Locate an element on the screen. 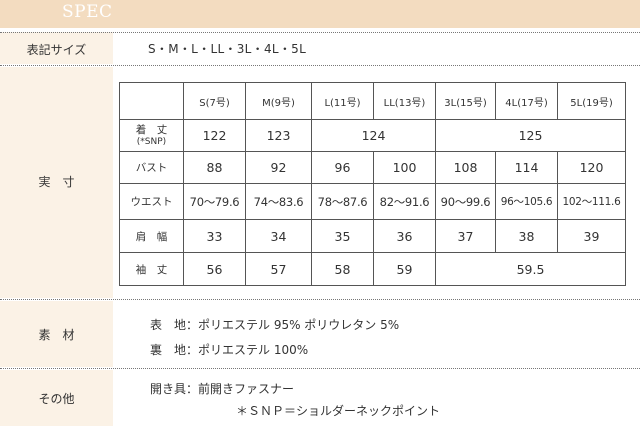 The height and width of the screenshot is (426, 640). size-header: 4L(17号) is located at coordinates (526, 101).